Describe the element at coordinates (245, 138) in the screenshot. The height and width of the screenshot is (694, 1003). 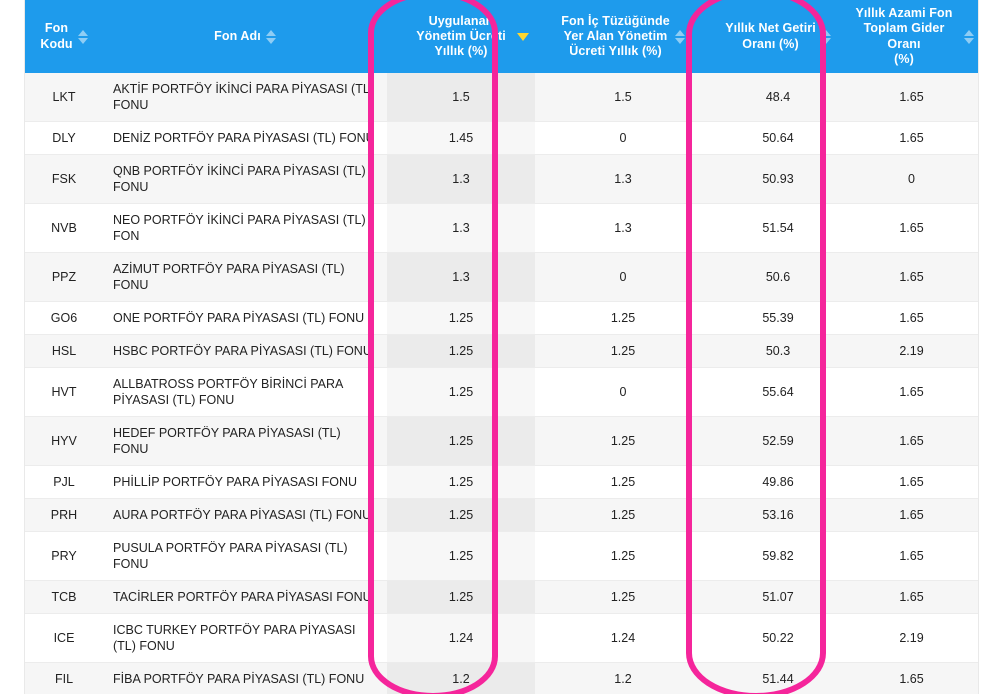
I see `cell-fon-adi: DENİZ PORTFÖY PARA PİYASASI (TL) FONU` at that location.